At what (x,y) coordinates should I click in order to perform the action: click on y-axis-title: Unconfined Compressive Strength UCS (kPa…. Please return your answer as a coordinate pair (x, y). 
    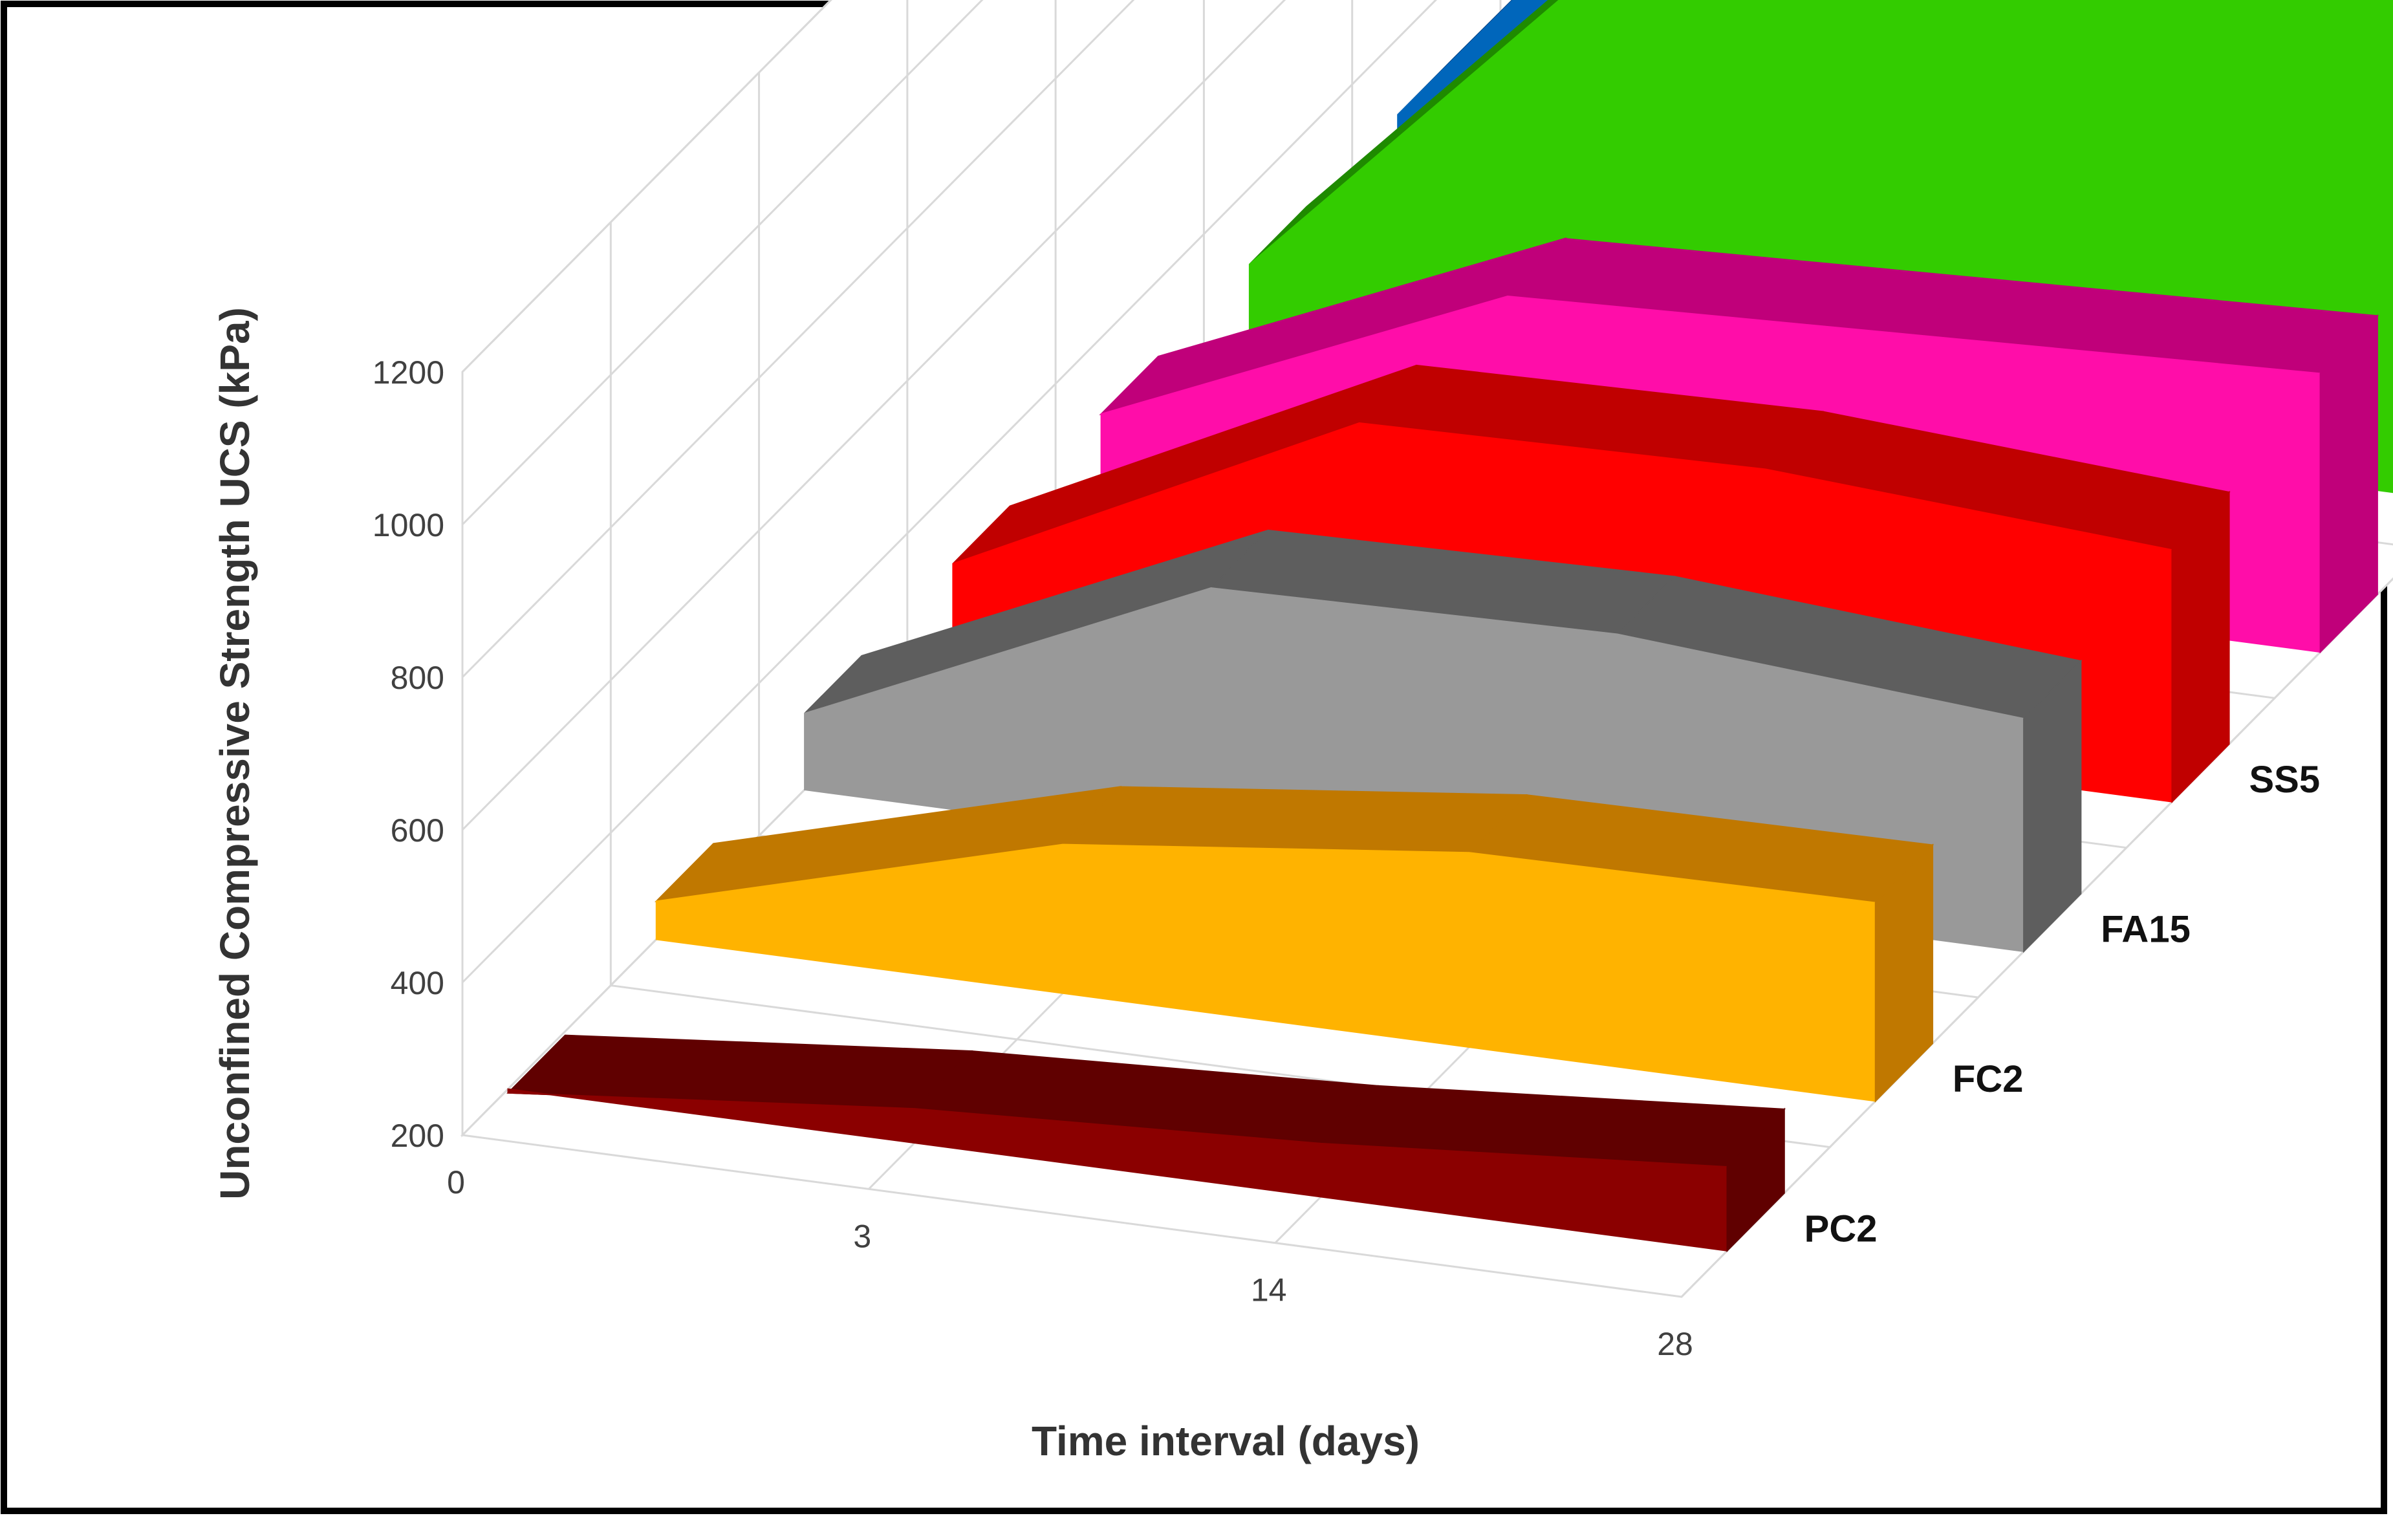
    Looking at the image, I should click on (235, 754).